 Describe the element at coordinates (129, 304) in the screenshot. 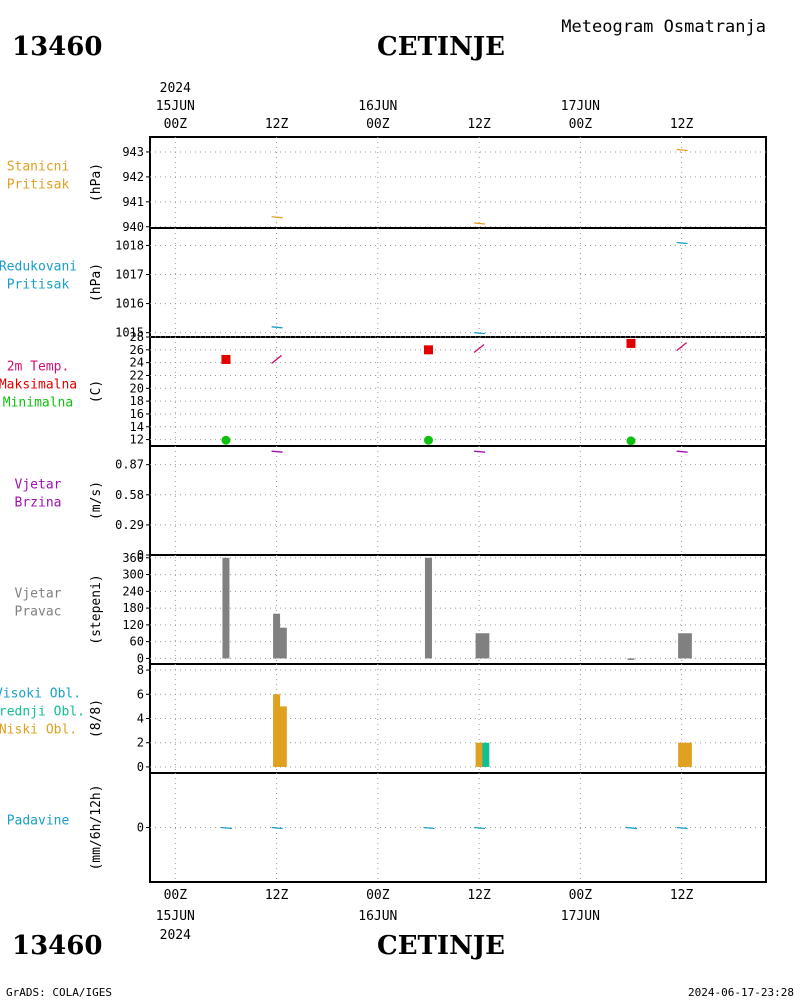

I see `y-tick-label: 1016` at that location.